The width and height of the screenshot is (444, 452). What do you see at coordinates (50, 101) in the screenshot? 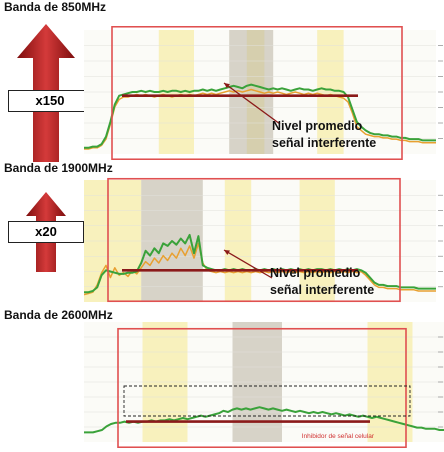
I see `multiplier-badge: x150` at bounding box center [50, 101].